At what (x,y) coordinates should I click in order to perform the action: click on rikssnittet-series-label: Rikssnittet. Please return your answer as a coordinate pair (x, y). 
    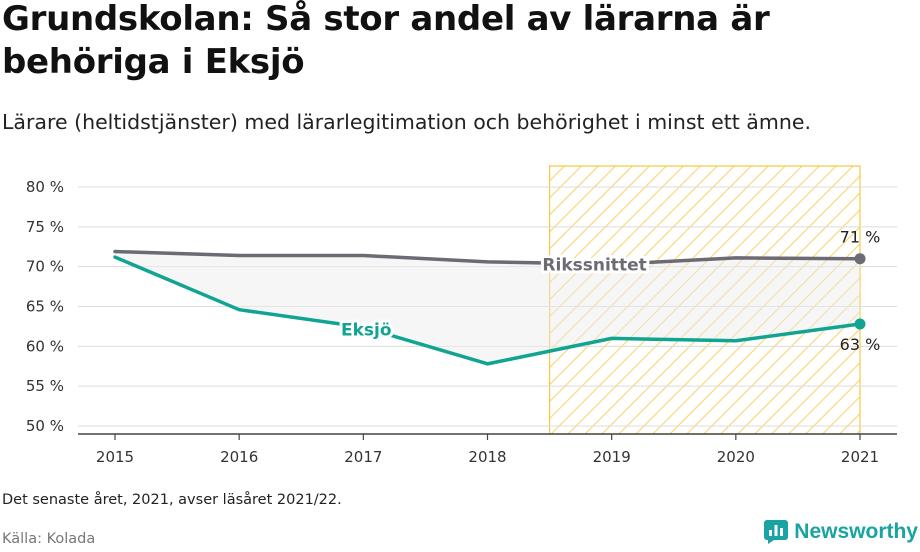
    Looking at the image, I should click on (594, 265).